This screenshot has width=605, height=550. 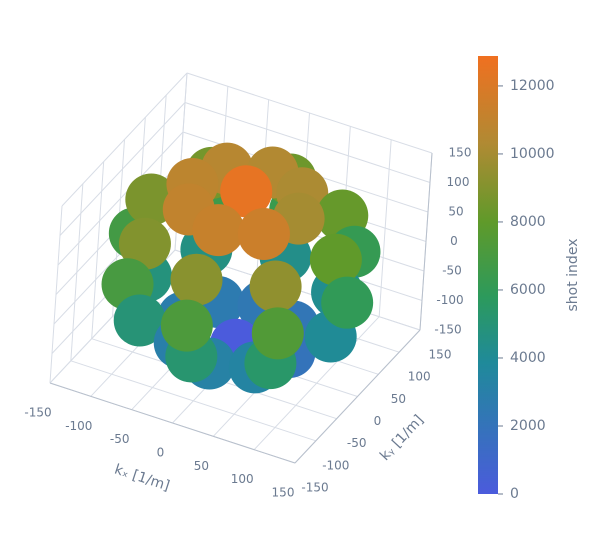 What do you see at coordinates (357, 443) in the screenshot?
I see `y-tick-label: -50` at bounding box center [357, 443].